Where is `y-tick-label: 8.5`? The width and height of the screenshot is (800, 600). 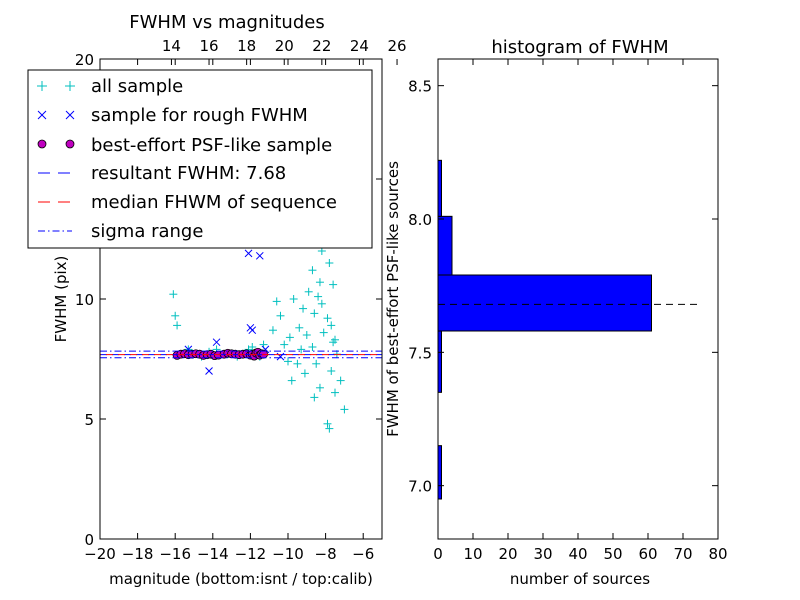
y-tick-label: 8.5 is located at coordinates (420, 87).